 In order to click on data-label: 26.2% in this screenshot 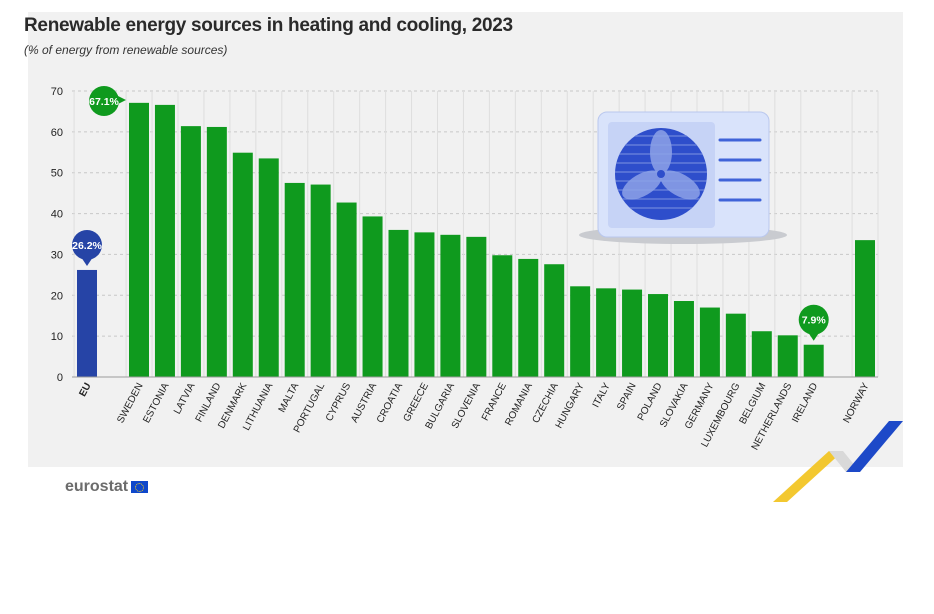, I will do `click(87, 246)`.